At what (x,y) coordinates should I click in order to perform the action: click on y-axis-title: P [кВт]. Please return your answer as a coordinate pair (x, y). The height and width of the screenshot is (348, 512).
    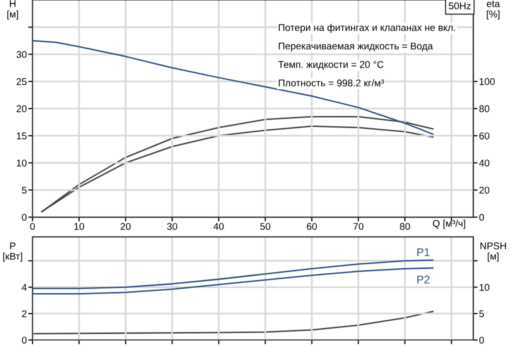
    Looking at the image, I should click on (12, 252).